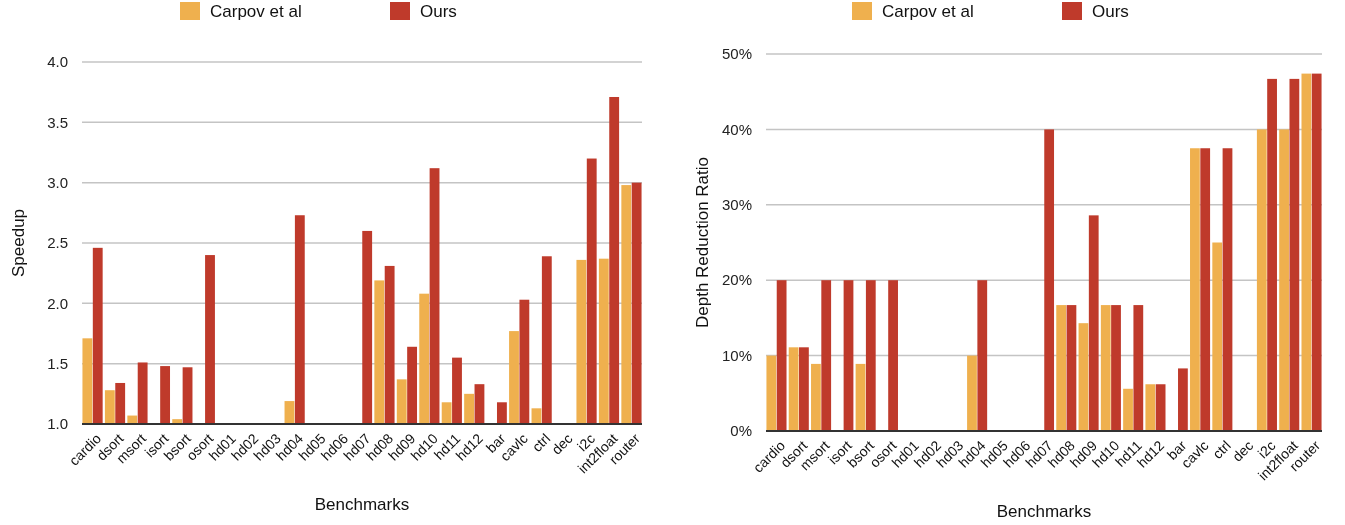 This screenshot has height=525, width=1345. What do you see at coordinates (741, 431) in the screenshot?
I see `y-tick-label: 0%` at bounding box center [741, 431].